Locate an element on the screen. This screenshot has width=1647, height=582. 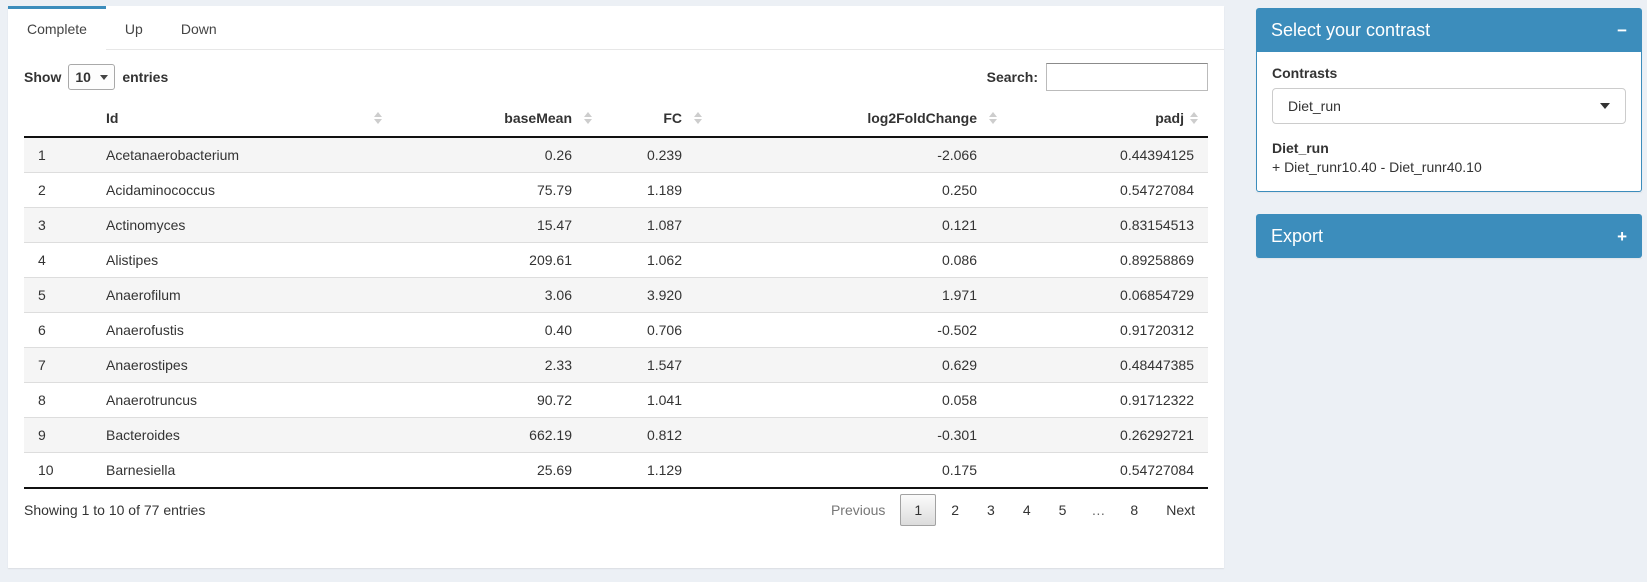
col-header-basemean-label: baseMean is located at coordinates (538, 118).